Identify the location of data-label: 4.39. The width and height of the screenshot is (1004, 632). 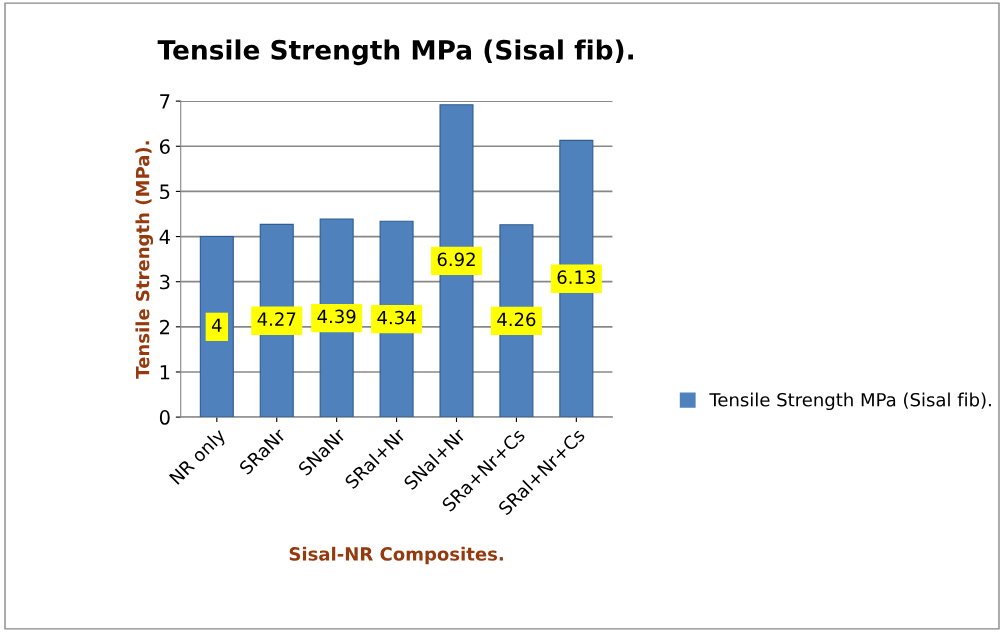
(336, 316).